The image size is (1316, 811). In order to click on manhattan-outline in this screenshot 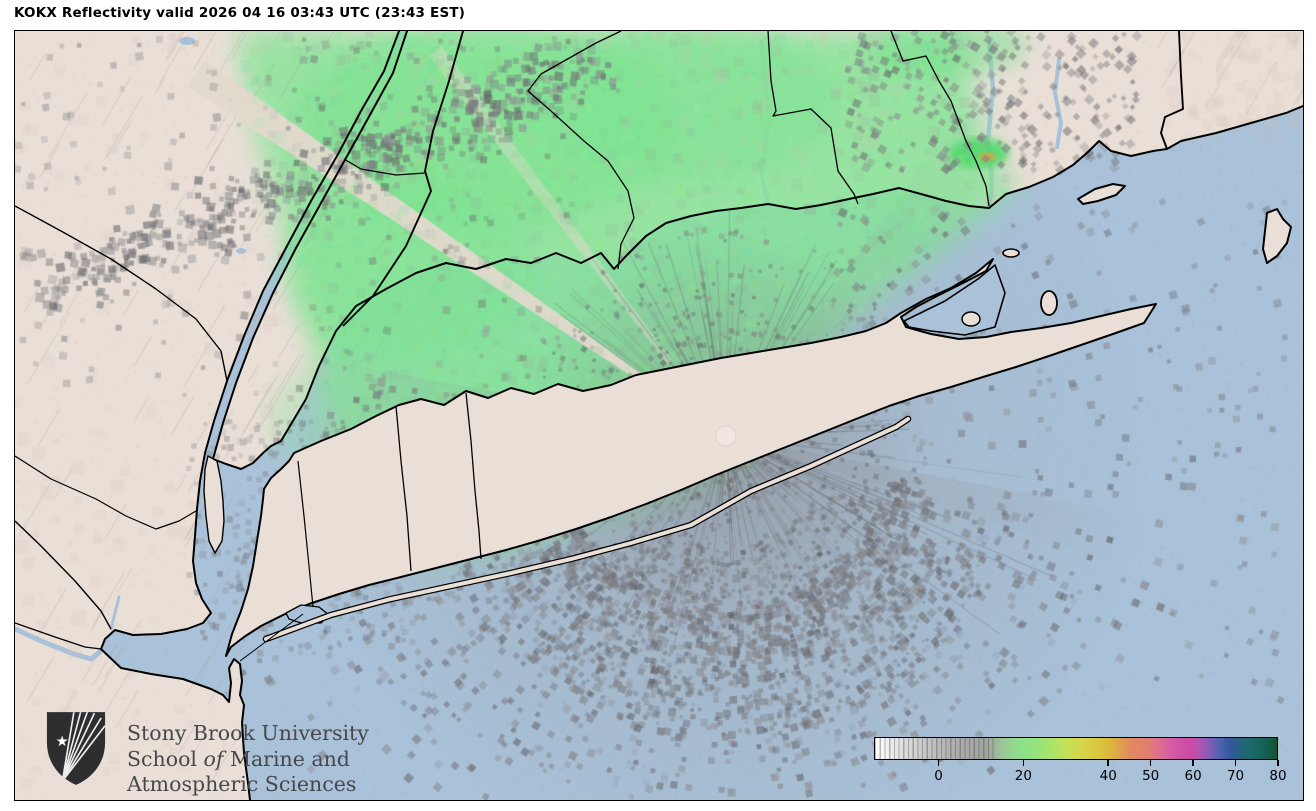, I will do `click(214, 504)`.